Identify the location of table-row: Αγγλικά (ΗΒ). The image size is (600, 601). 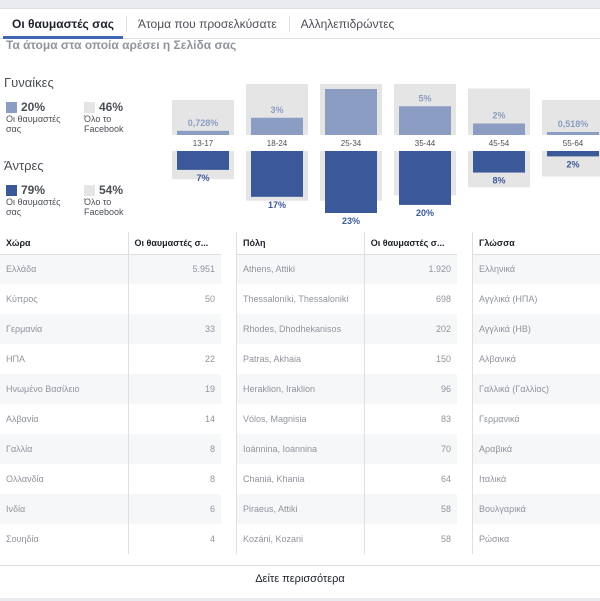
(536, 329).